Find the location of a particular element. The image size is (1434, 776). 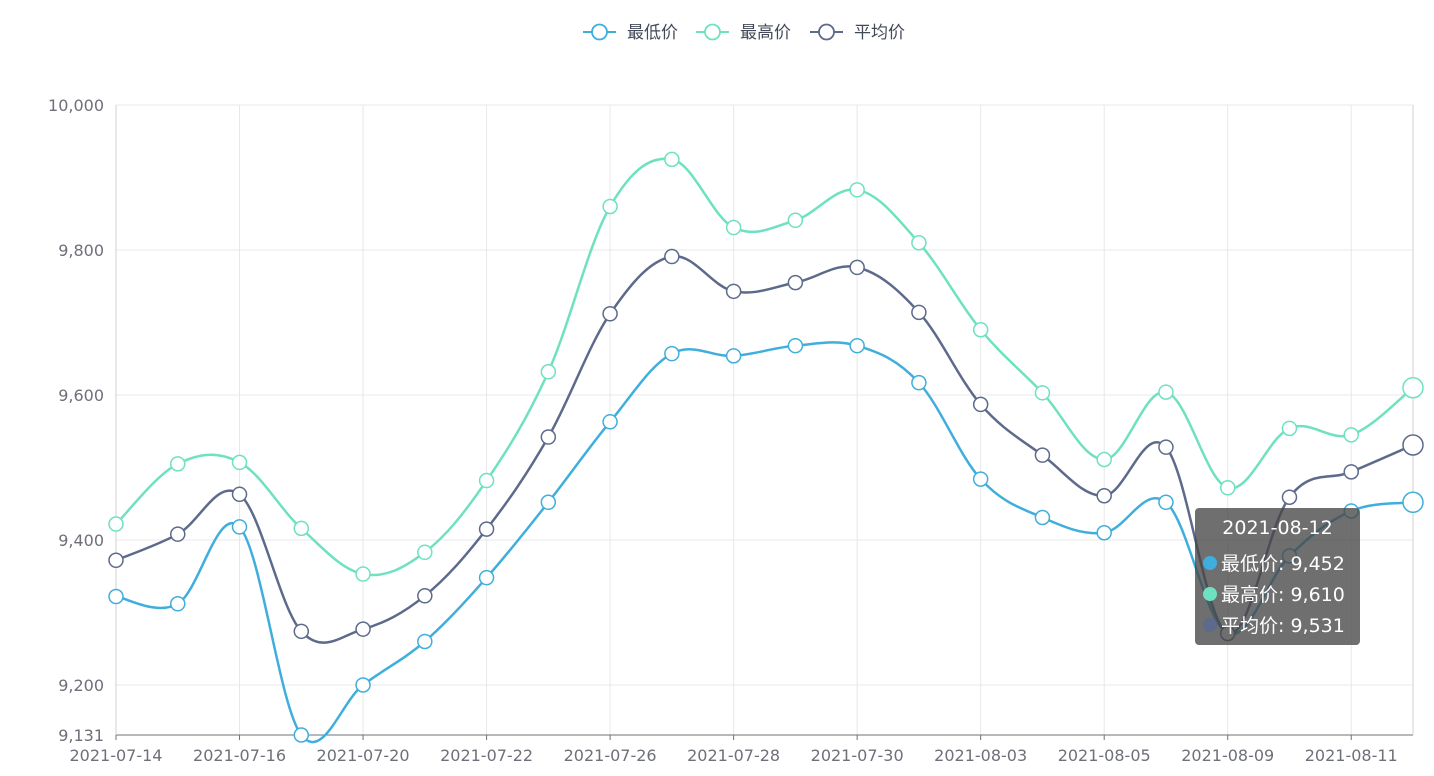

tooltip-row-low: 最低价: 9,452 is located at coordinates (1277, 562).